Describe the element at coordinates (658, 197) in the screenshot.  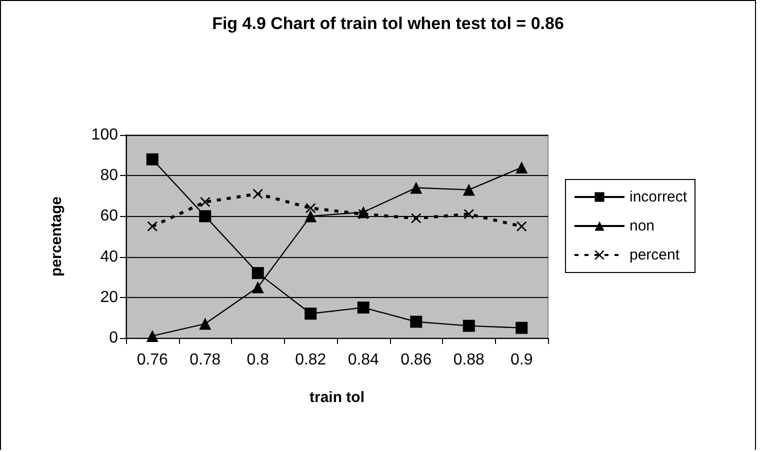
I see `legend-label: incorrect` at that location.